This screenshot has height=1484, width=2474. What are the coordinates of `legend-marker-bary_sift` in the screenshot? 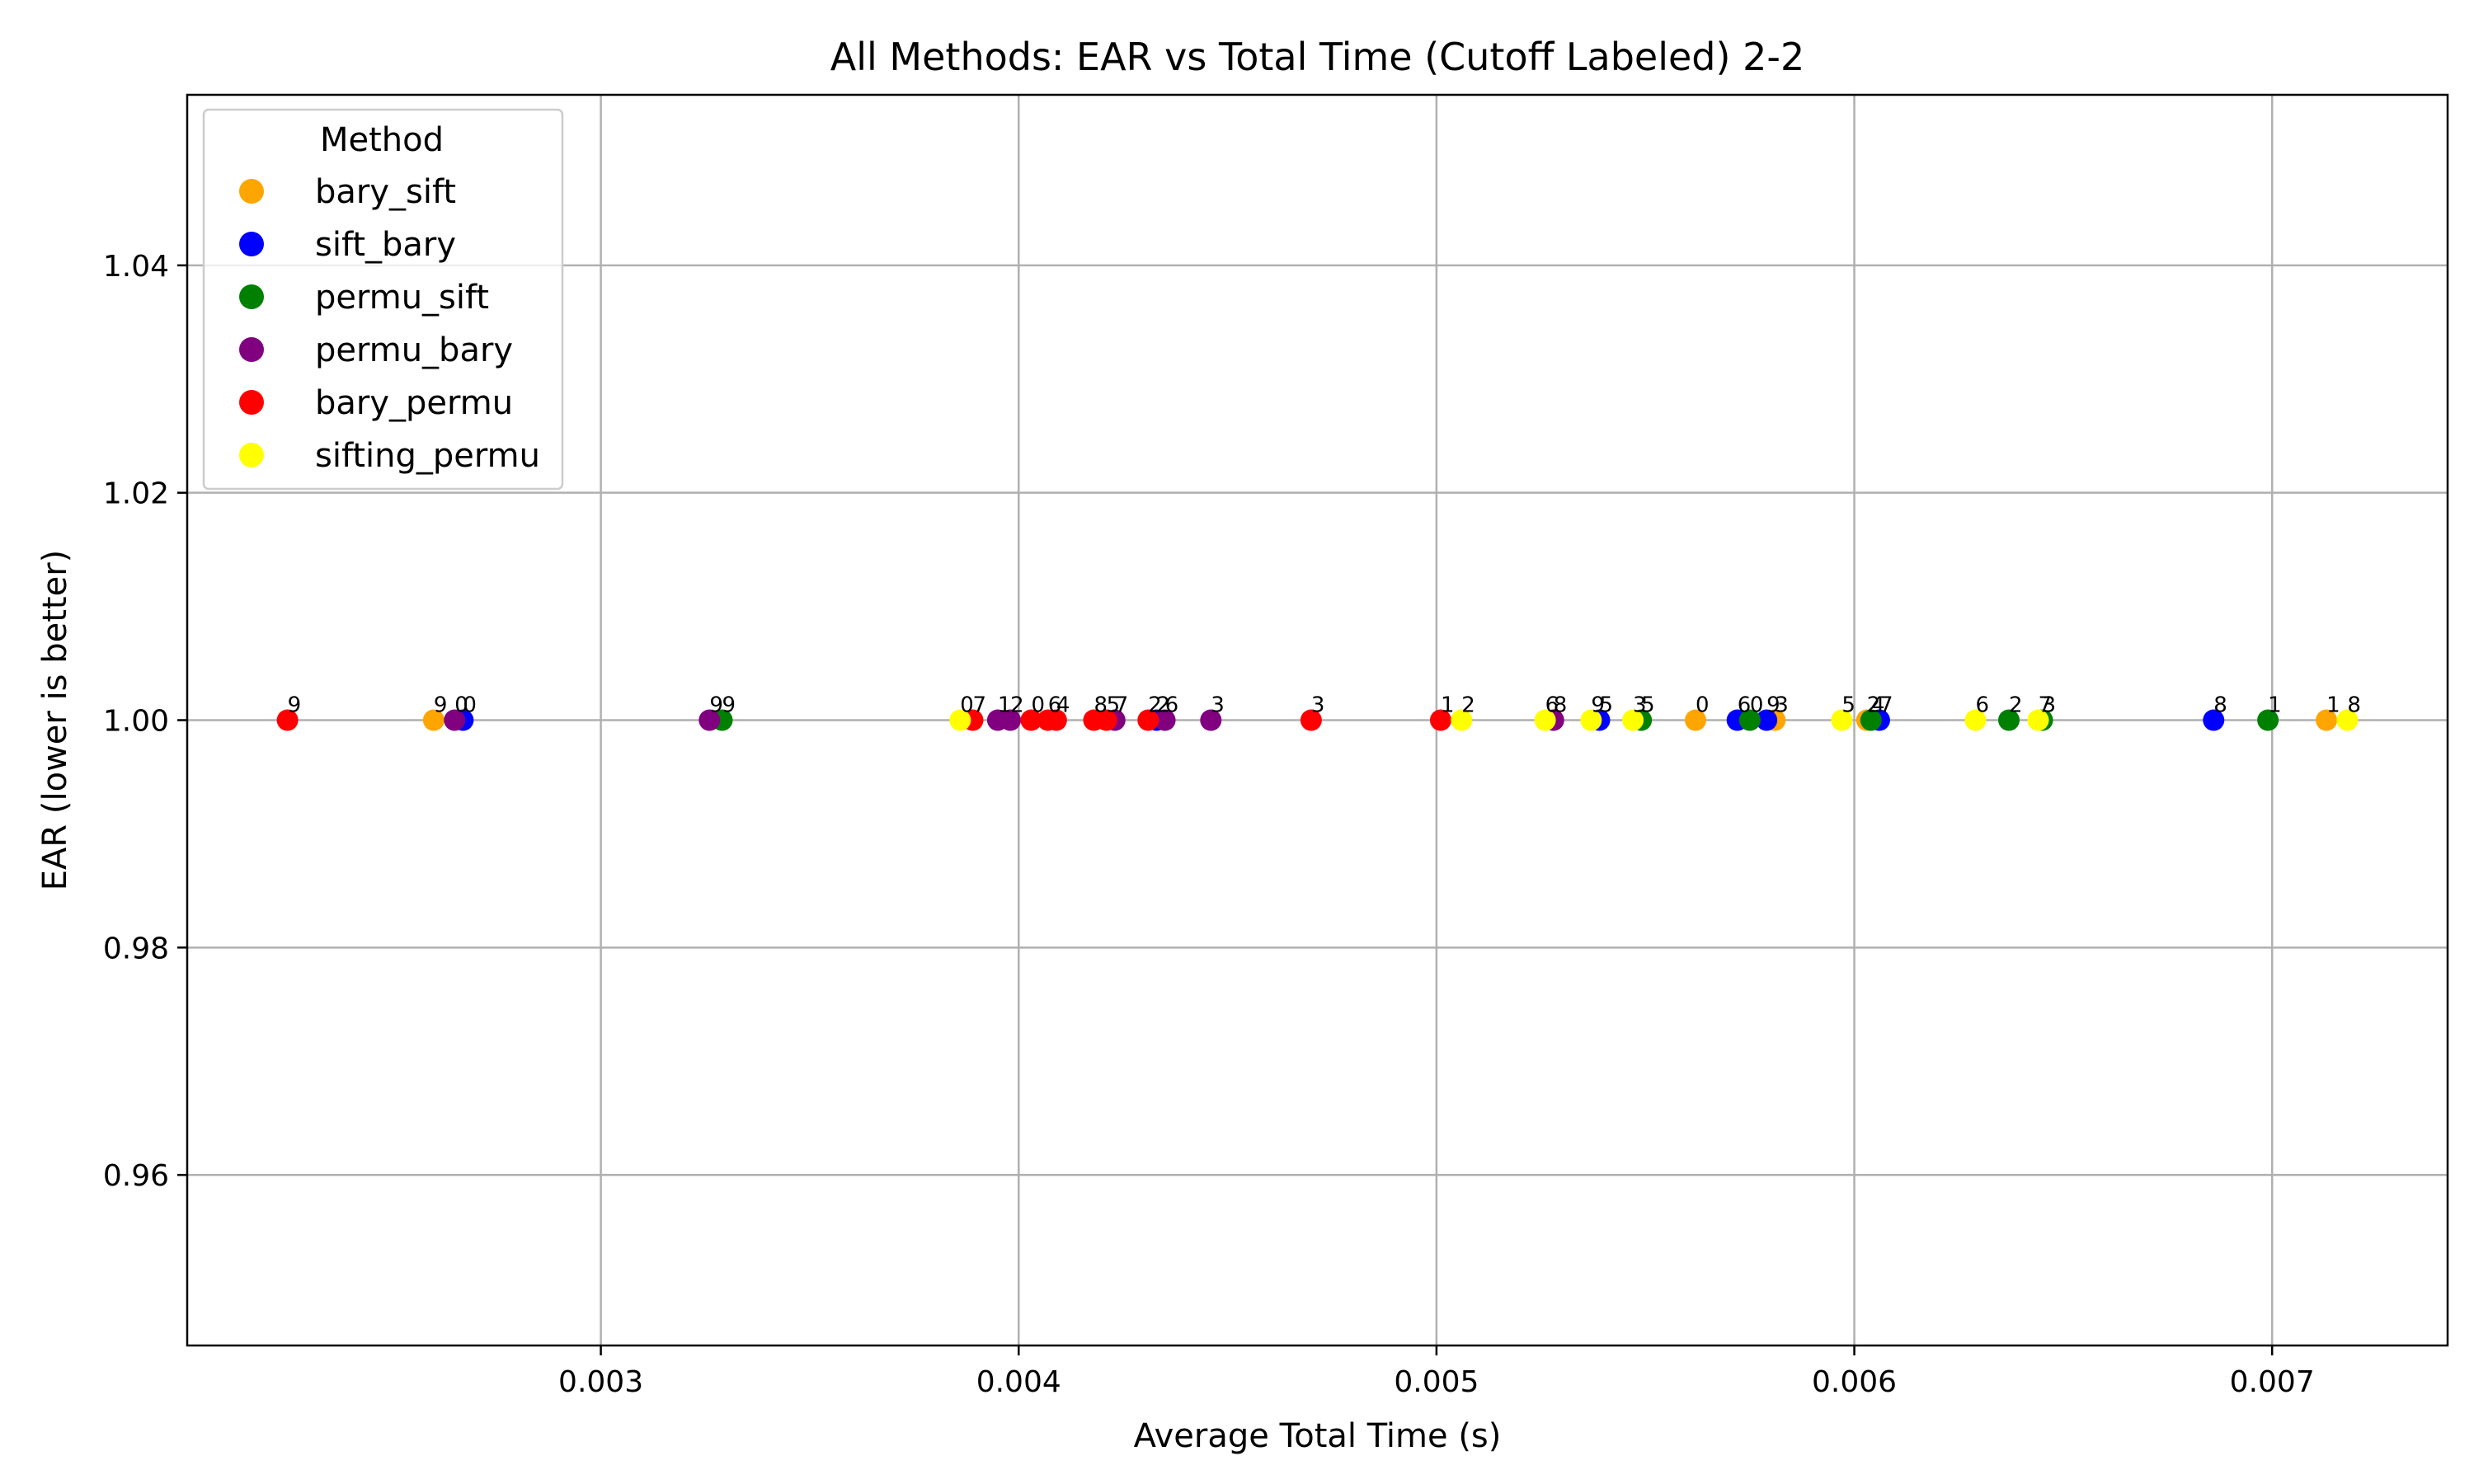 It's located at (251, 191).